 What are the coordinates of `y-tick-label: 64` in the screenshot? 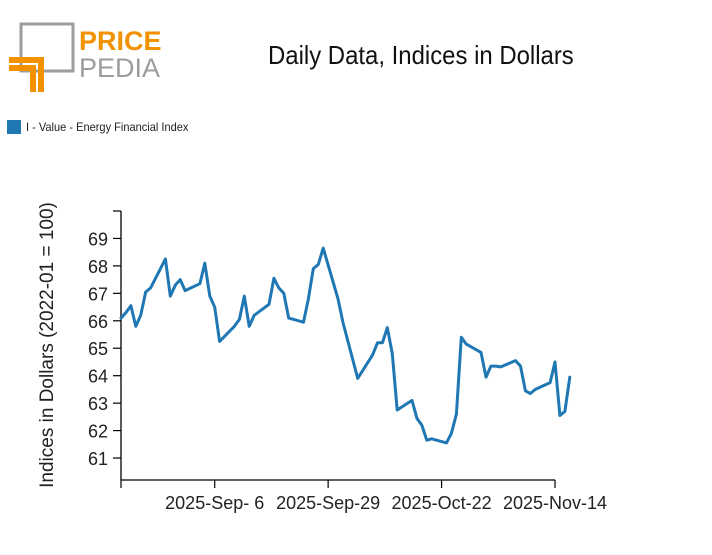 It's located at (98, 377).